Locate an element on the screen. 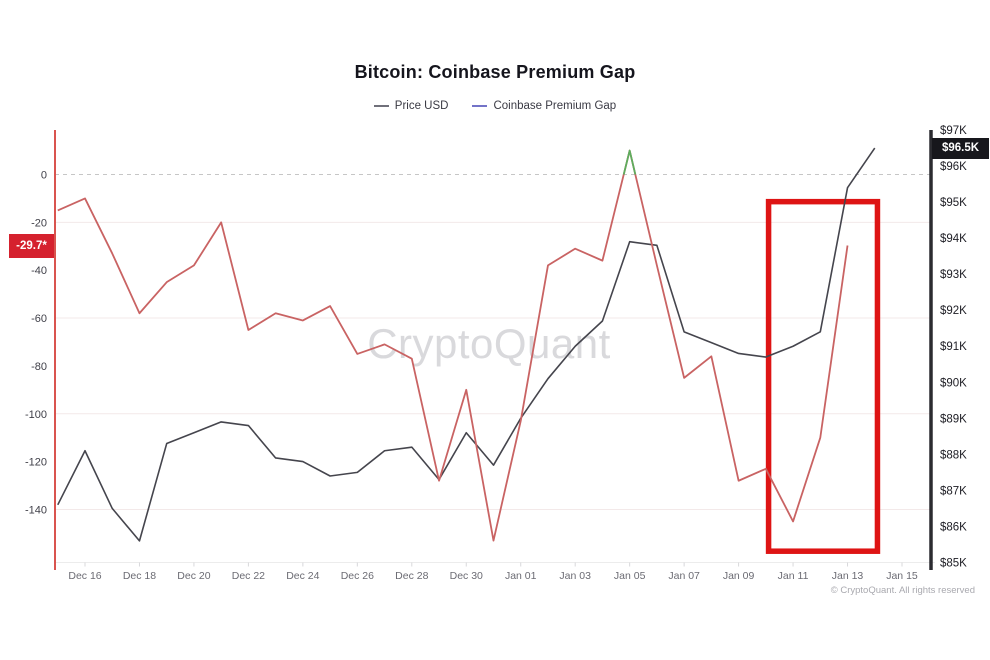 The width and height of the screenshot is (990, 660). chart-title: Bitcoin: Coinbase Premium Gap is located at coordinates (495, 72).